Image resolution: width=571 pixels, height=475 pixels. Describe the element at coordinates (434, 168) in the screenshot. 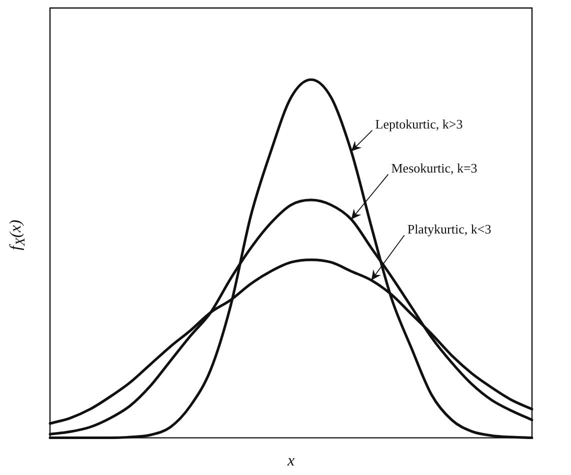

I see `text: Mesokurtic, k=3` at that location.